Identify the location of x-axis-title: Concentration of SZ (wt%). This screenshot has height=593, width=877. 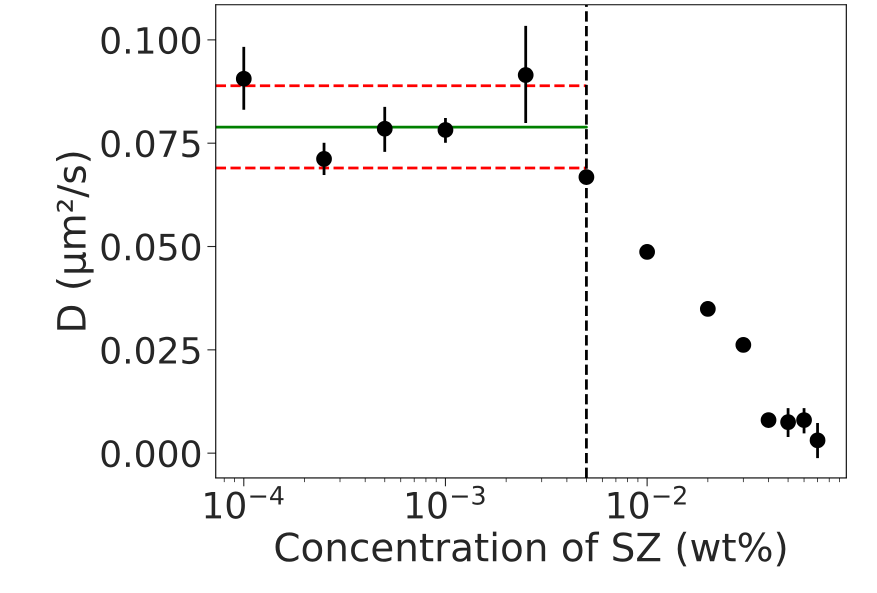
(531, 549).